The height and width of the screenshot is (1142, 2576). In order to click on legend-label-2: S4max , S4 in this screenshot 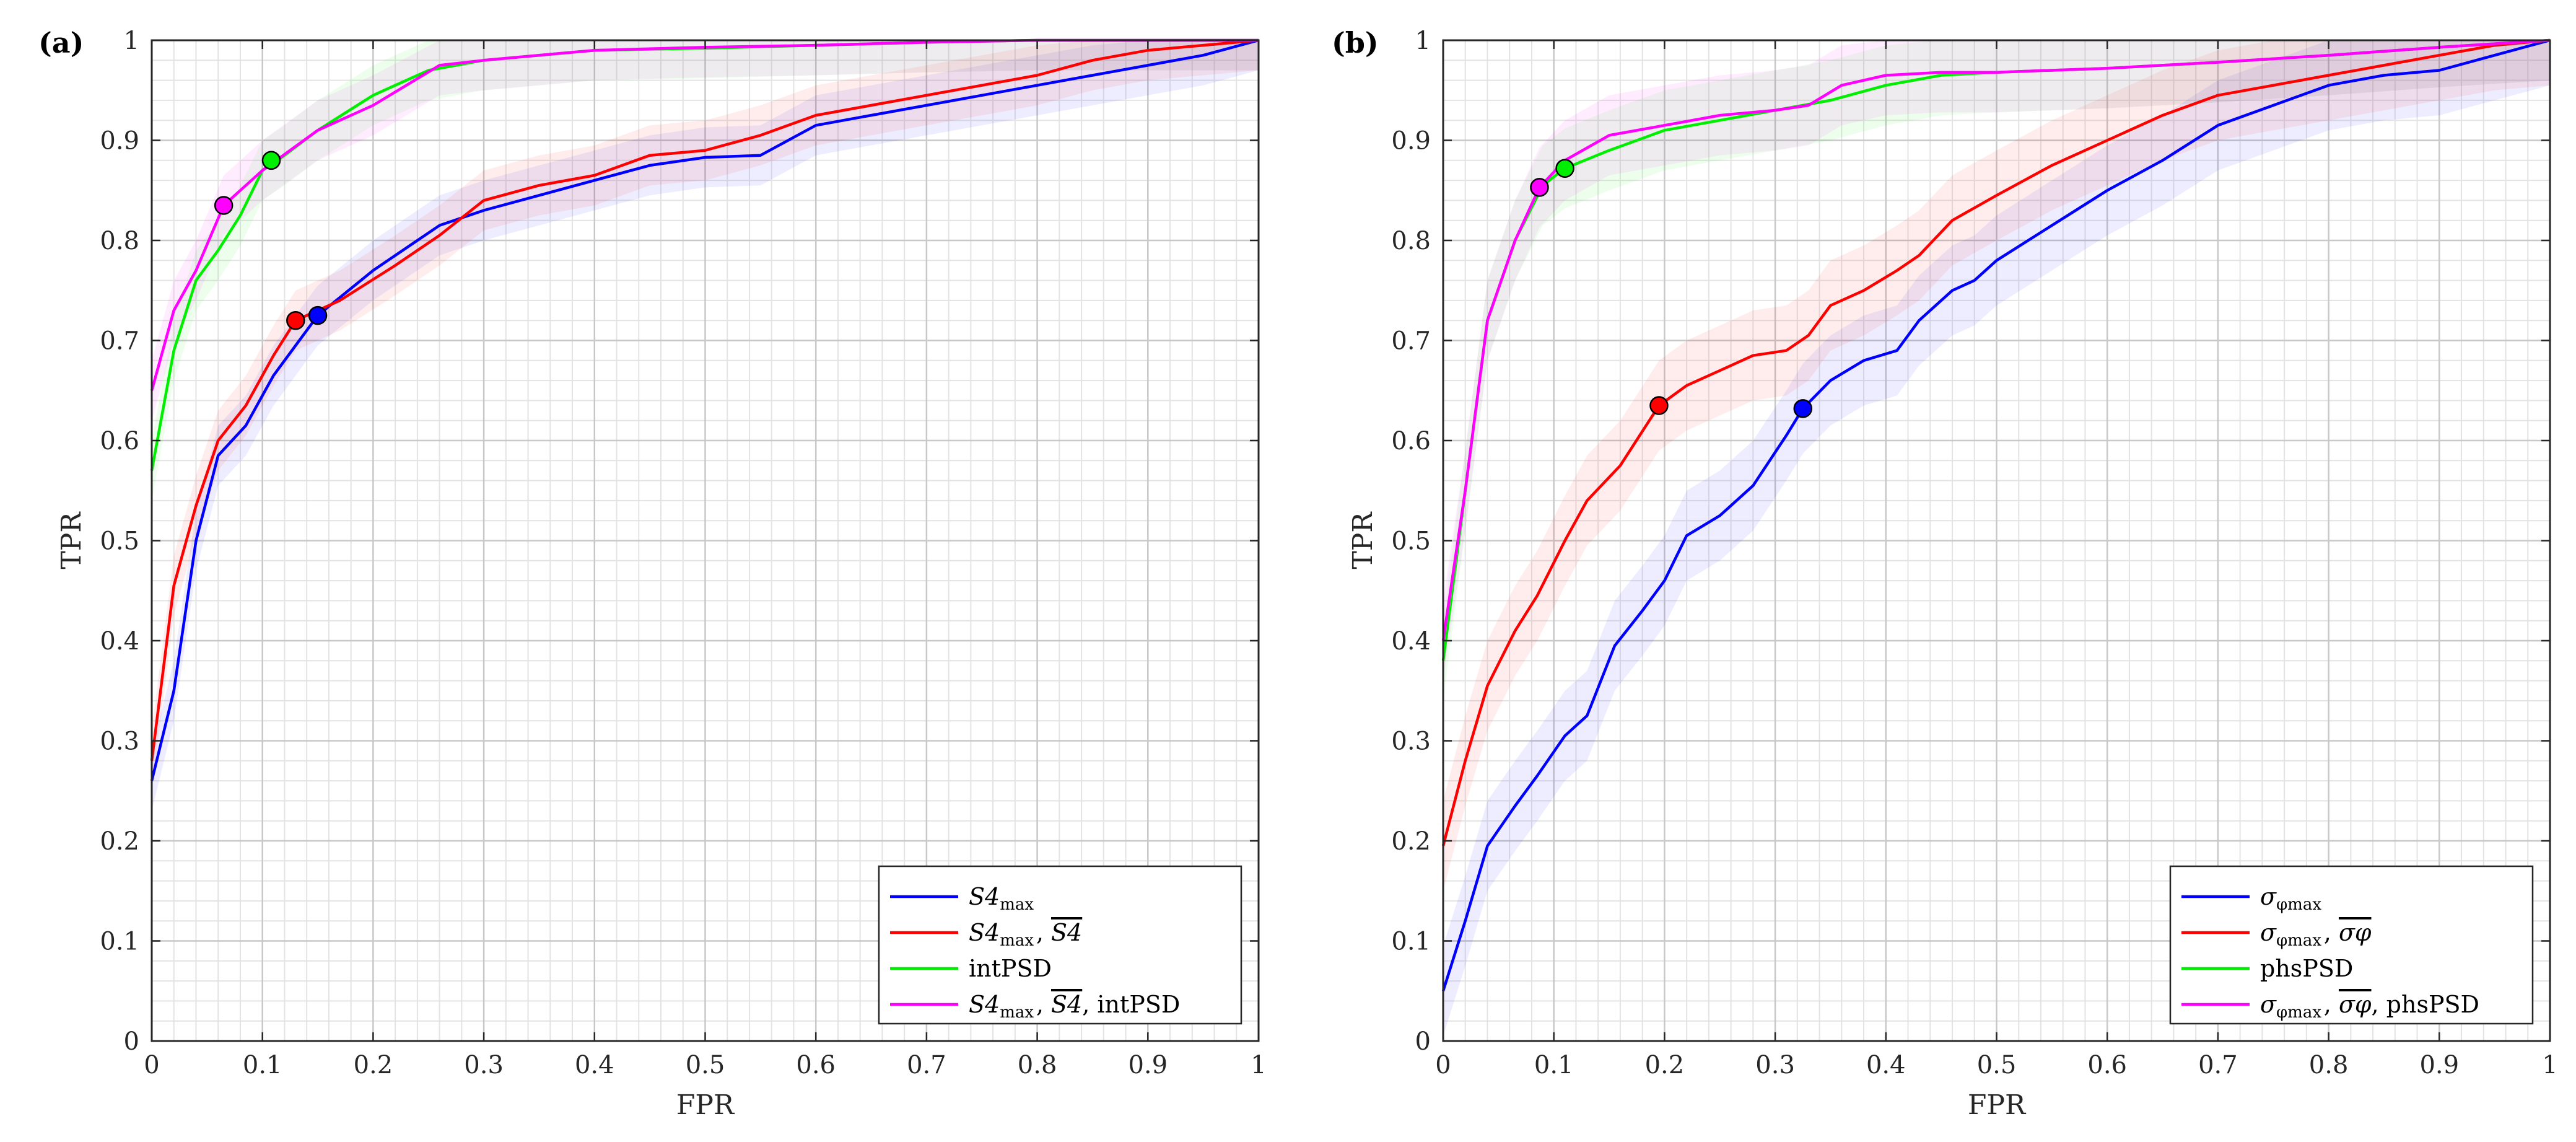, I will do `click(1025, 935)`.